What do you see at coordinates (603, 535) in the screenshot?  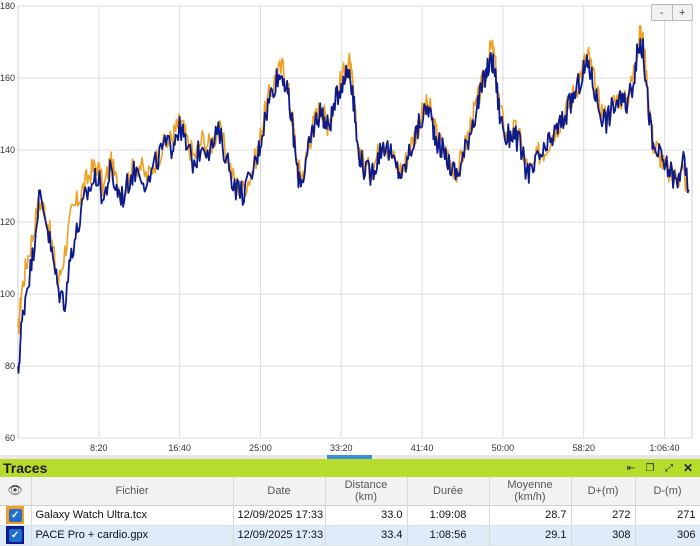 I see `row-elevation-gain: 308` at bounding box center [603, 535].